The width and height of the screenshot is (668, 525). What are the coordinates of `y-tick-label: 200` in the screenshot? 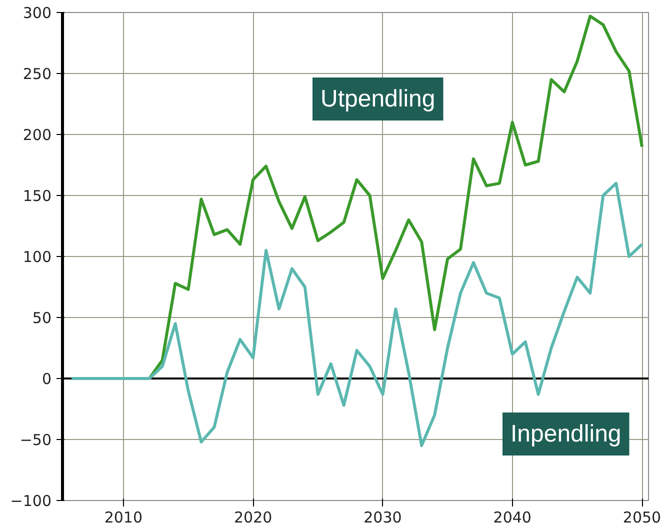 It's located at (37, 135).